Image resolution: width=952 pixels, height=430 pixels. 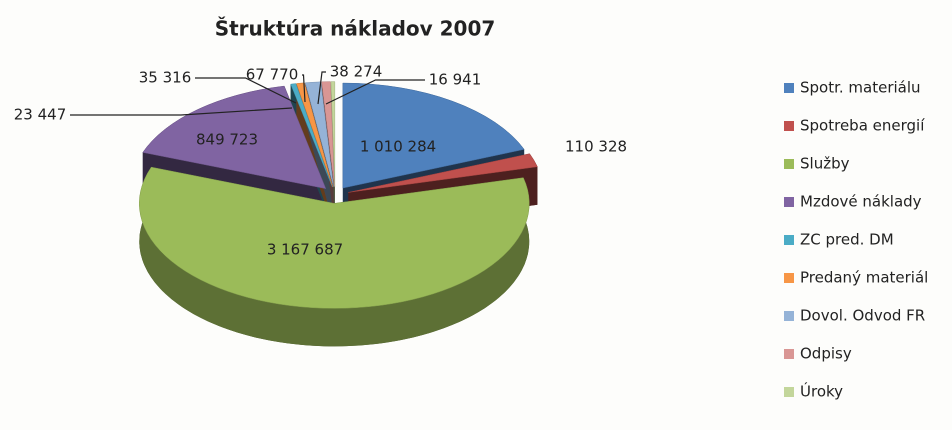 What do you see at coordinates (40, 115) in the screenshot?
I see `data-label: 23 447` at bounding box center [40, 115].